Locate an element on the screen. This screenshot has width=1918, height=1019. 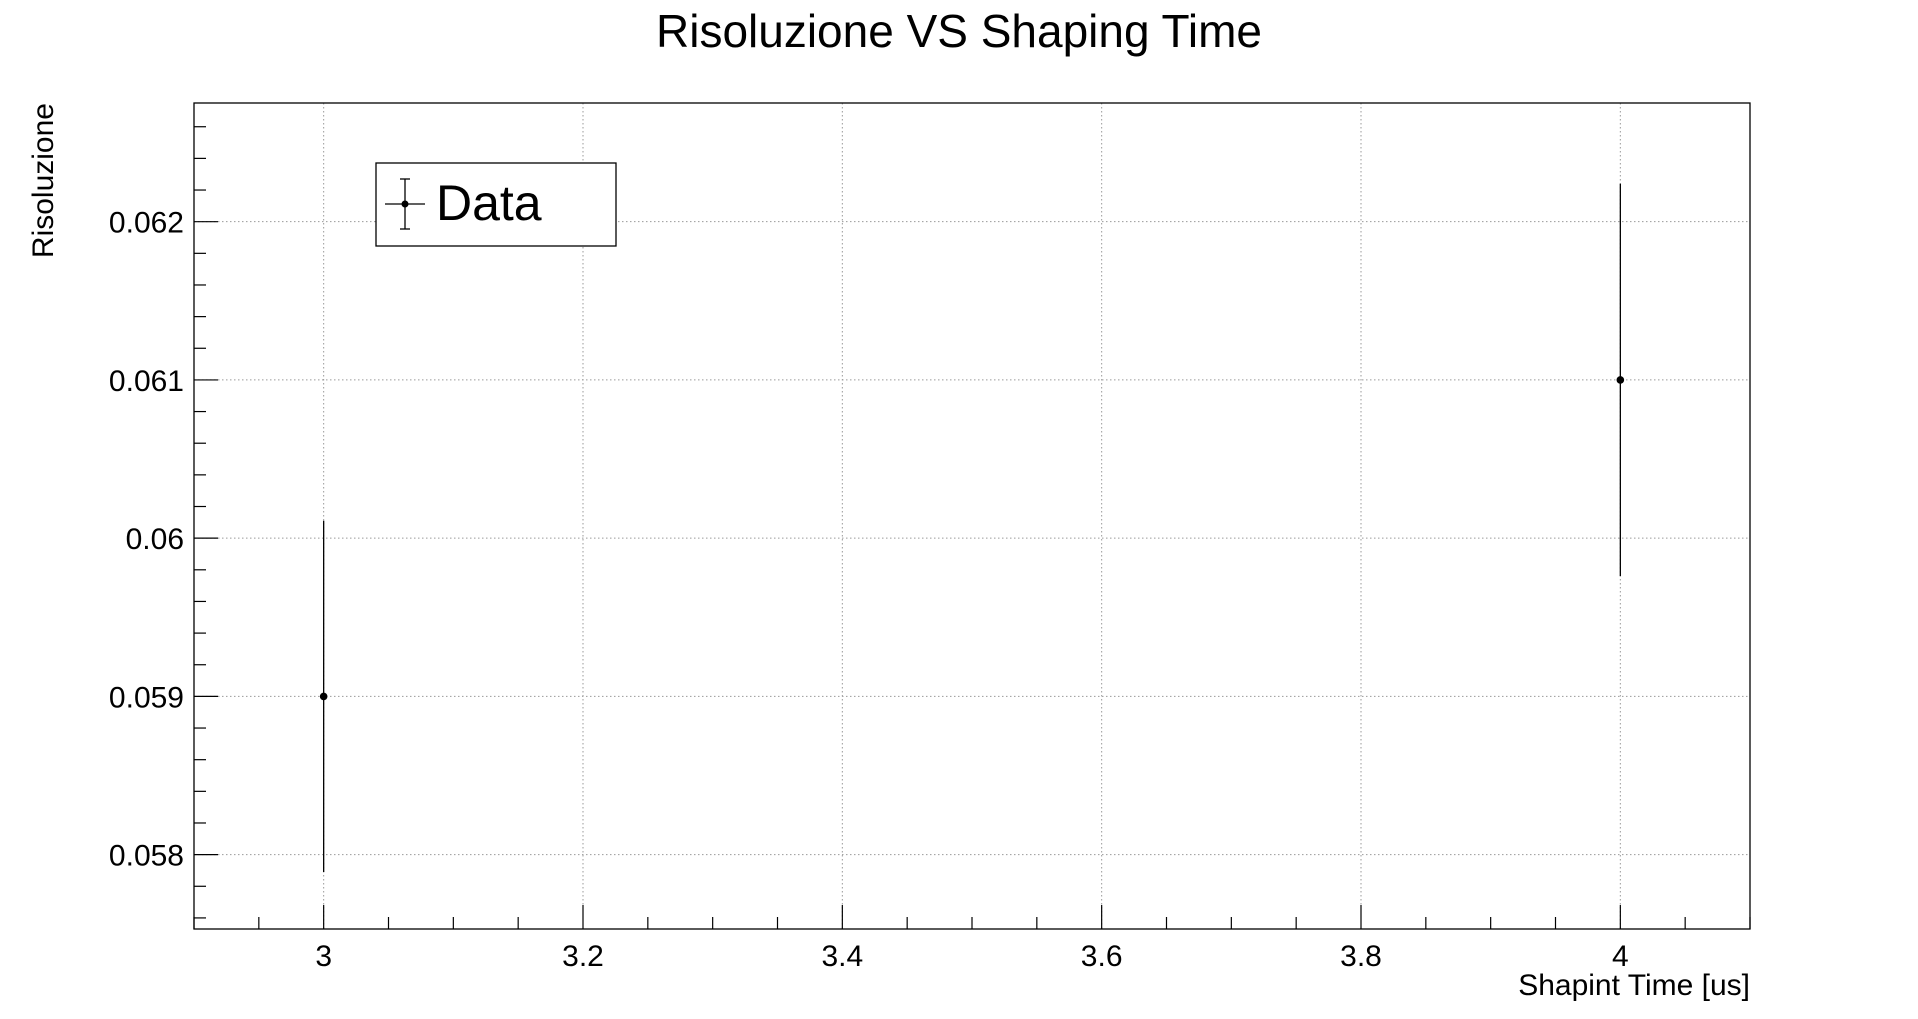
legend-label: Data is located at coordinates (489, 203).